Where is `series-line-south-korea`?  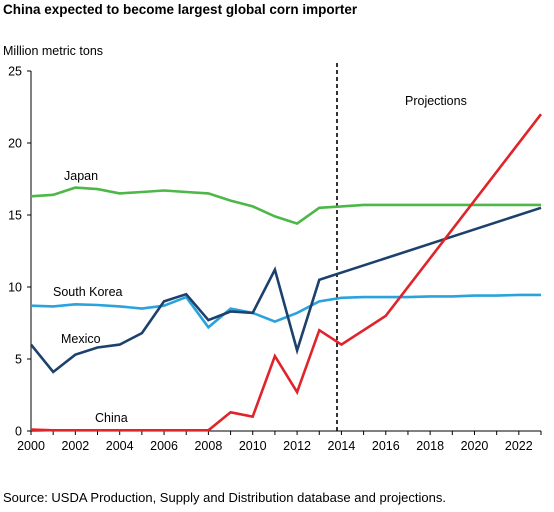
series-line-south-korea is located at coordinates (285, 311).